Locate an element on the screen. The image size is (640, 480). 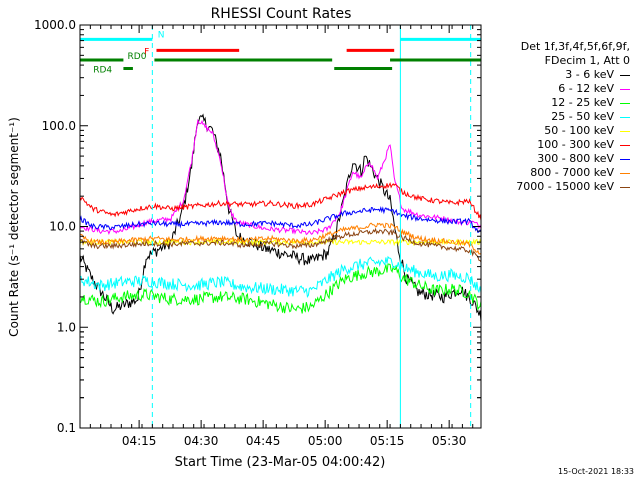
legend-entry: 50 - 100 keV is located at coordinates (550, 131).